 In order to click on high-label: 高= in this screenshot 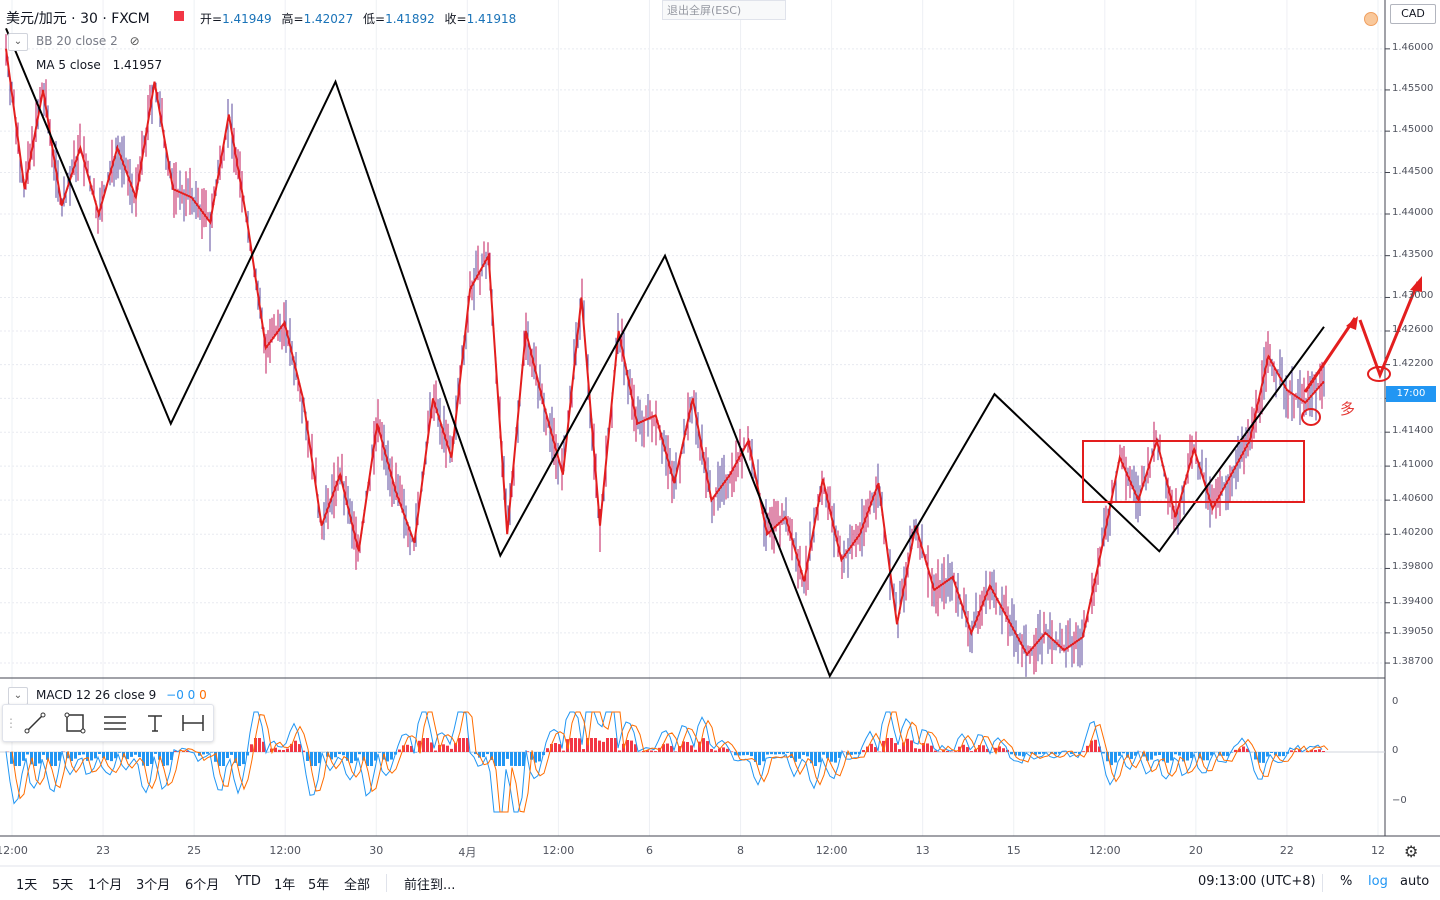, I will do `click(292, 19)`.